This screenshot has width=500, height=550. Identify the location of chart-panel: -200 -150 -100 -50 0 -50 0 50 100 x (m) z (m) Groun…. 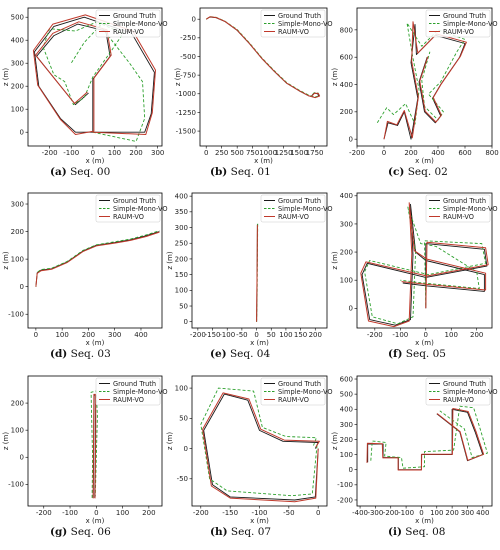
(250, 448).